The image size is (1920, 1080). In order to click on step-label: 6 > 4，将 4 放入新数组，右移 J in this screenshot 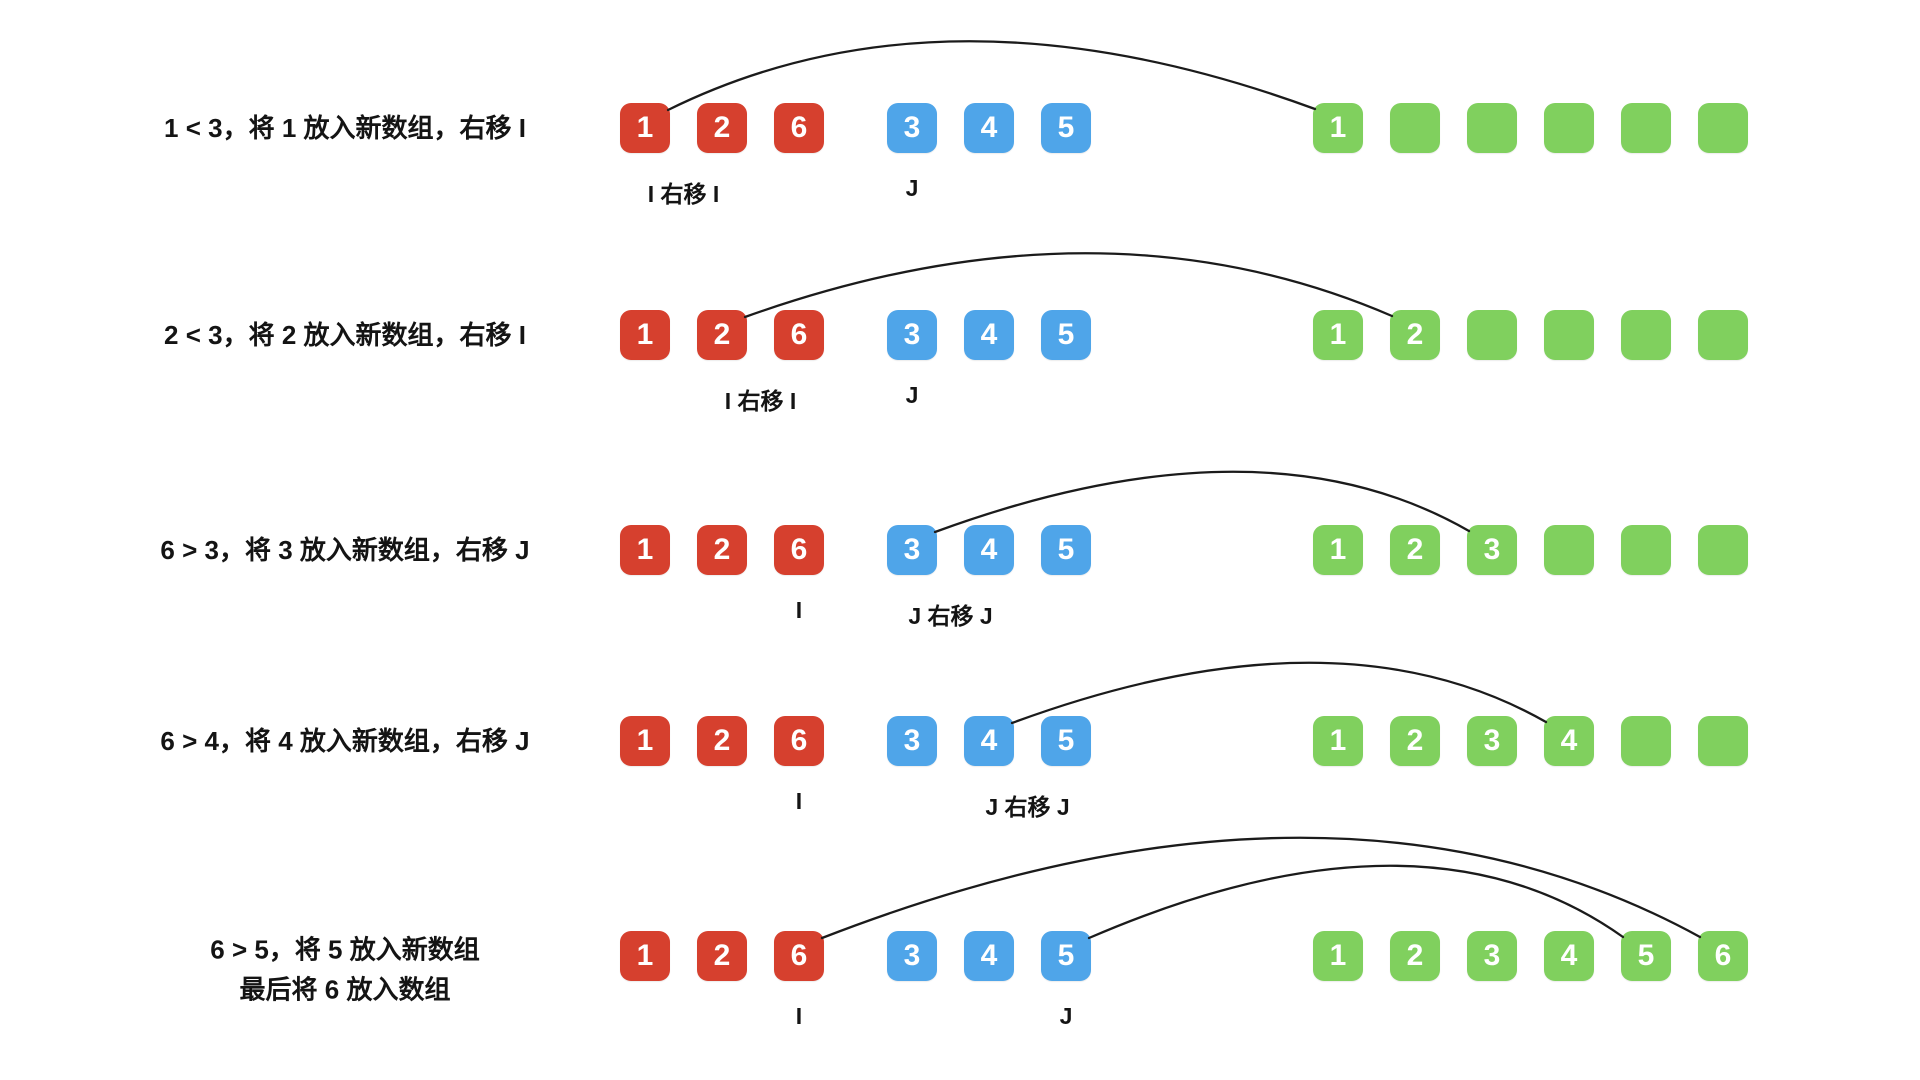, I will do `click(345, 741)`.